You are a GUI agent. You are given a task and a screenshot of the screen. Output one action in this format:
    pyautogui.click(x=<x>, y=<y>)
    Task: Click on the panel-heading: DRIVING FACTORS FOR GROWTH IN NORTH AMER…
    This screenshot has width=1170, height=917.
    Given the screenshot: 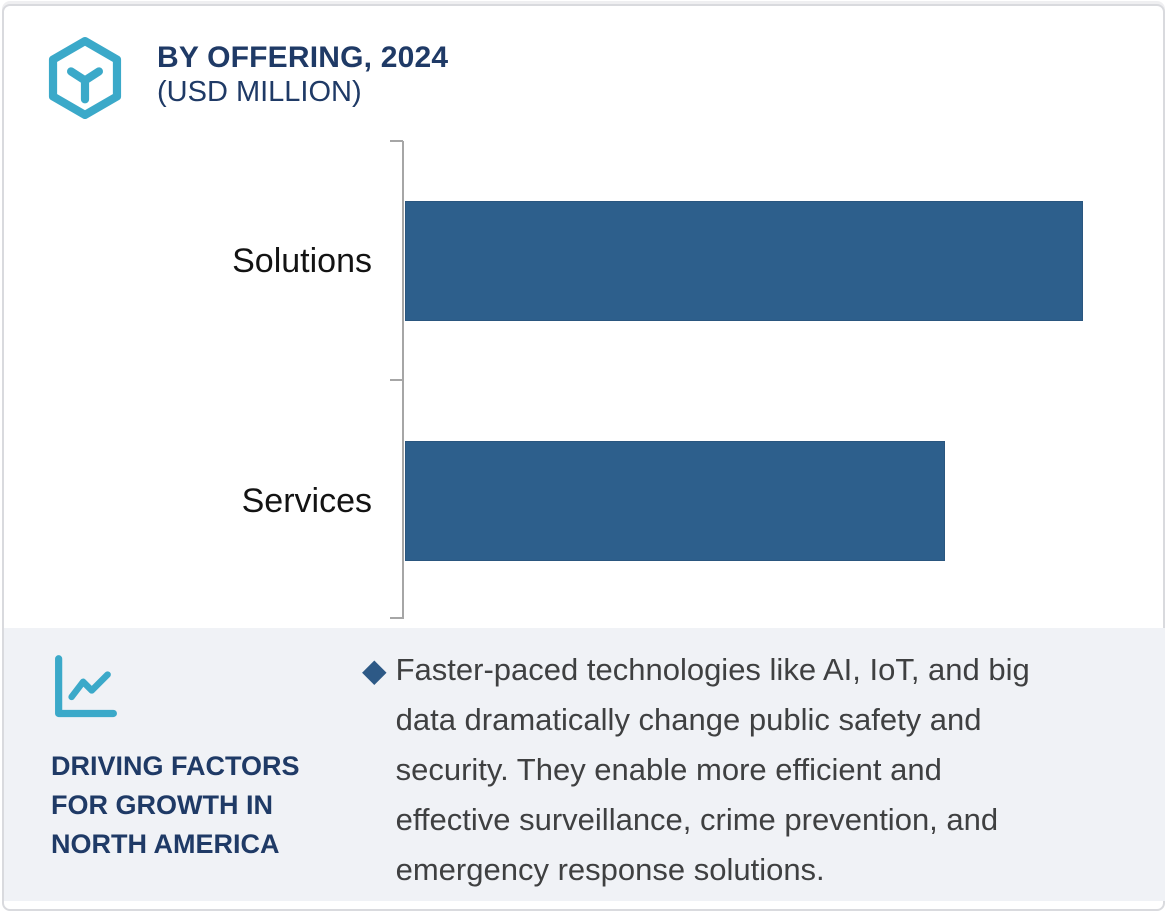 What is the action you would take?
    pyautogui.click(x=175, y=805)
    